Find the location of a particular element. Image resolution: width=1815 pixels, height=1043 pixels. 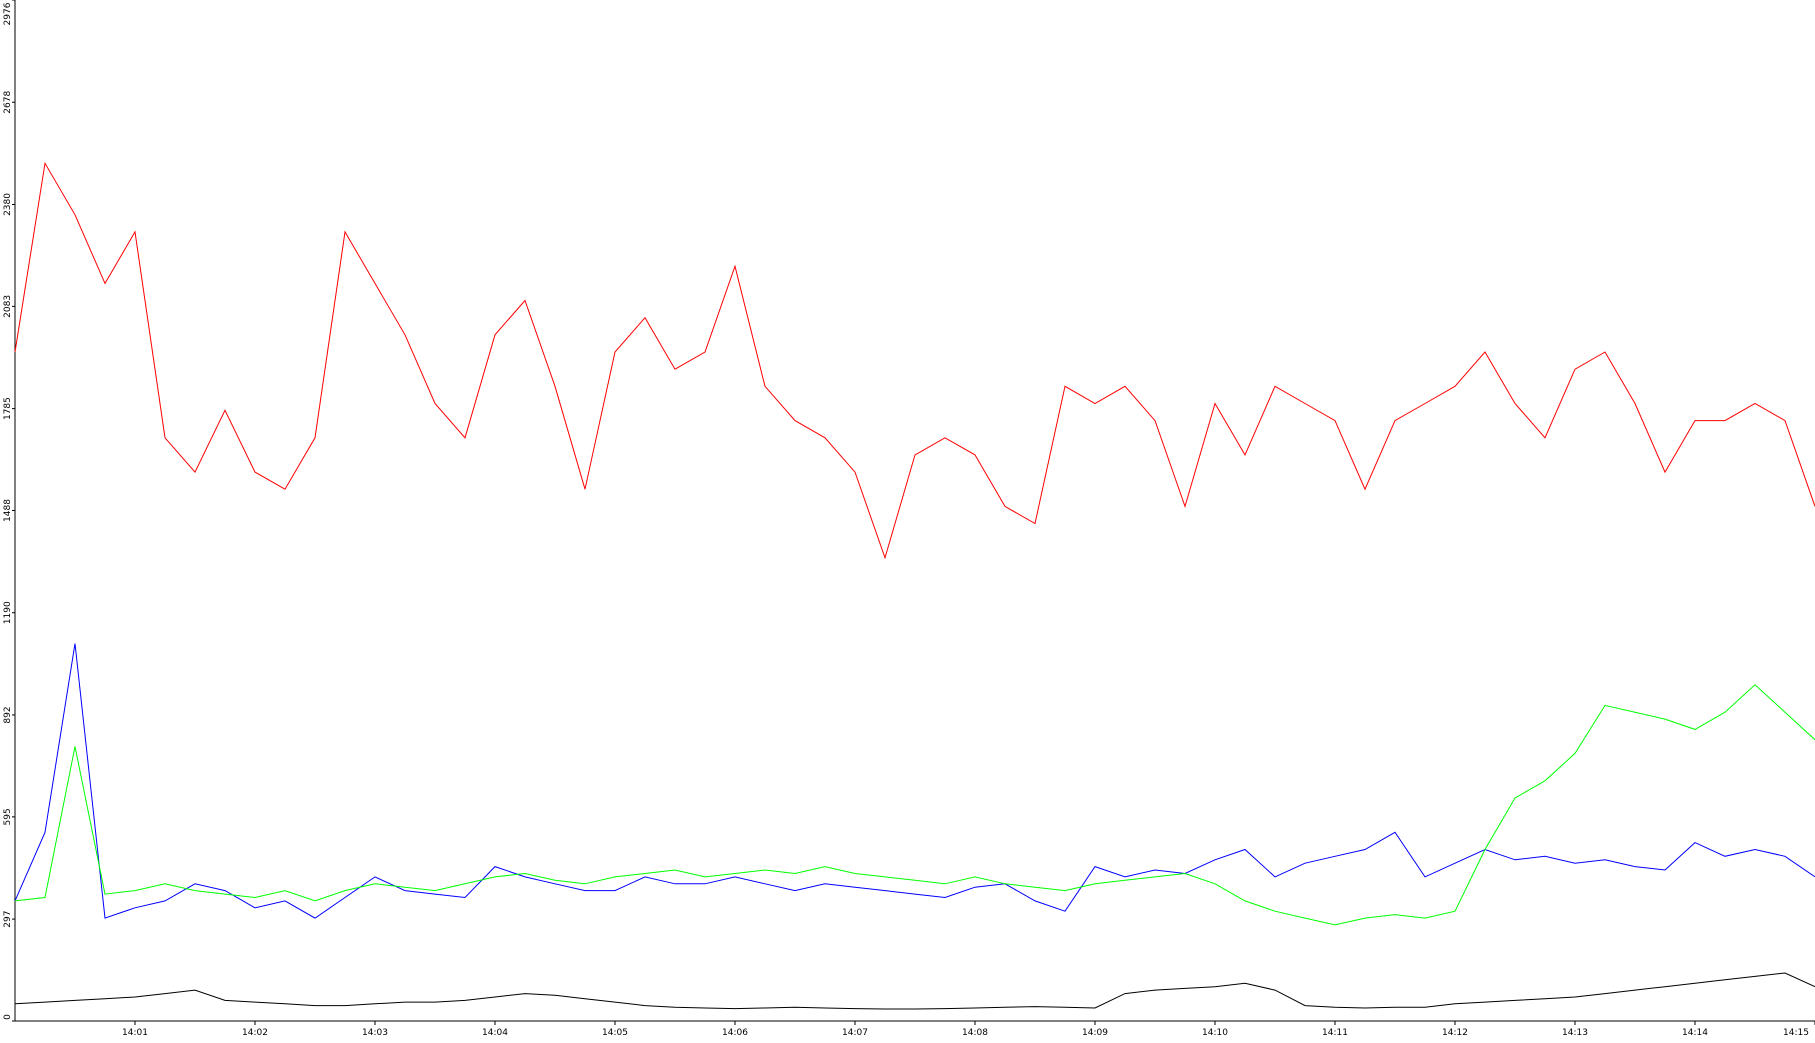

x-tick-label: 14:15 is located at coordinates (1796, 1033).